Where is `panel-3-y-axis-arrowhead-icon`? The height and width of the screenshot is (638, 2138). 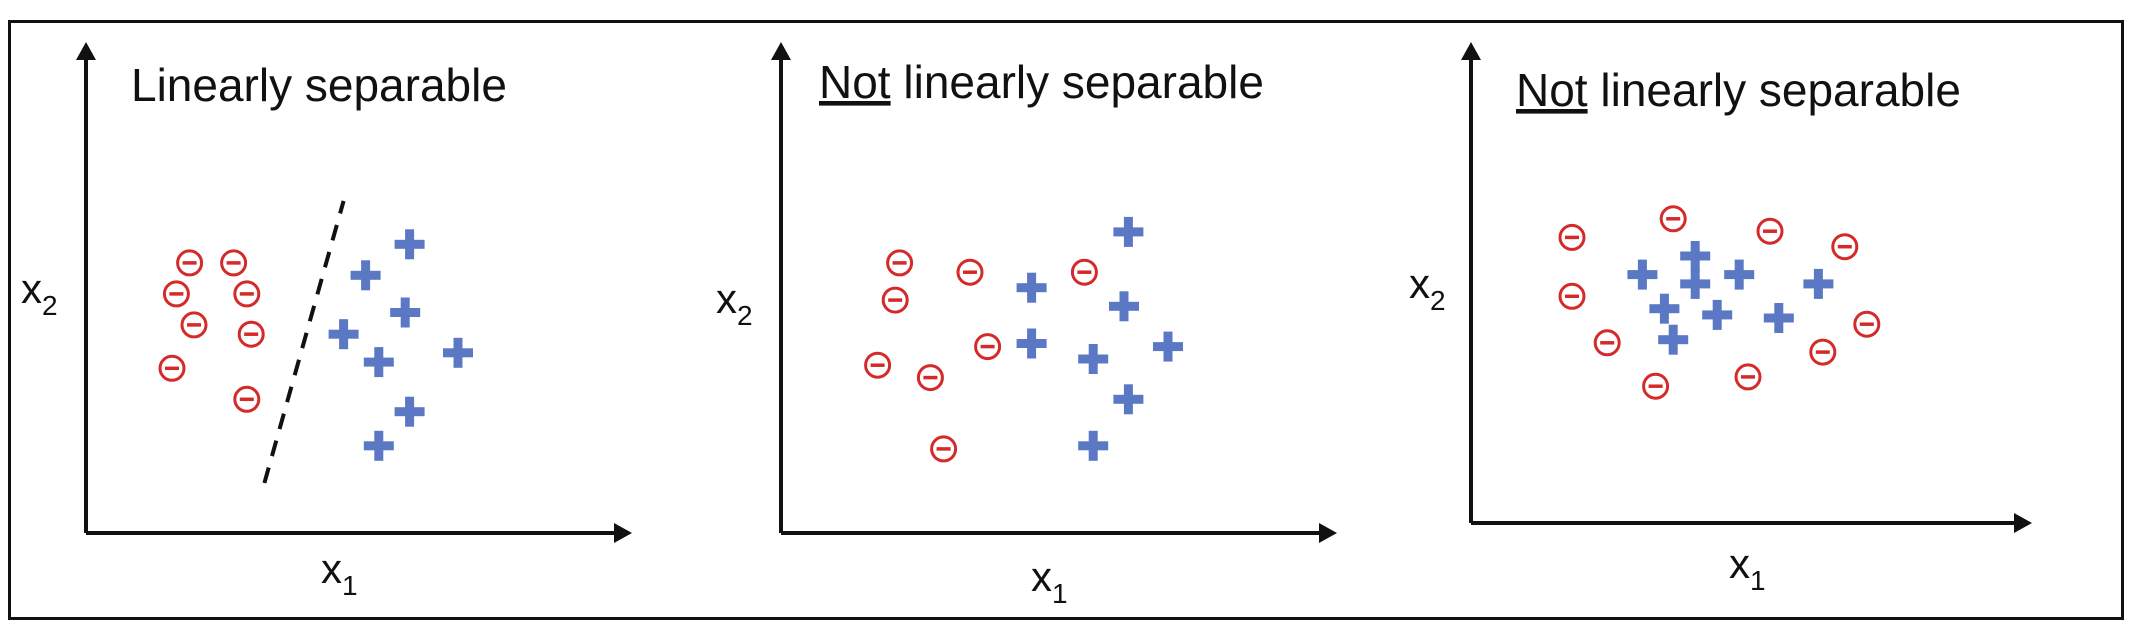
panel-3-y-axis-arrowhead-icon is located at coordinates (1471, 51).